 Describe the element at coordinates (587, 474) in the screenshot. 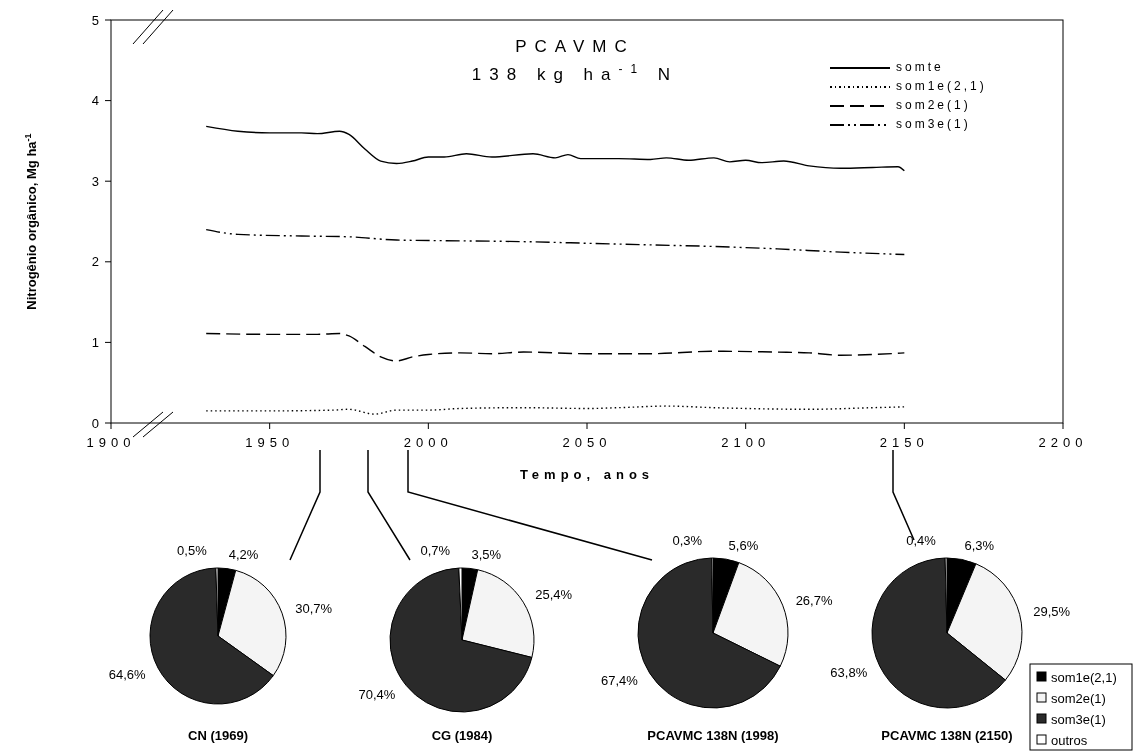

I see `x-axis-title: Tempo, anos` at that location.